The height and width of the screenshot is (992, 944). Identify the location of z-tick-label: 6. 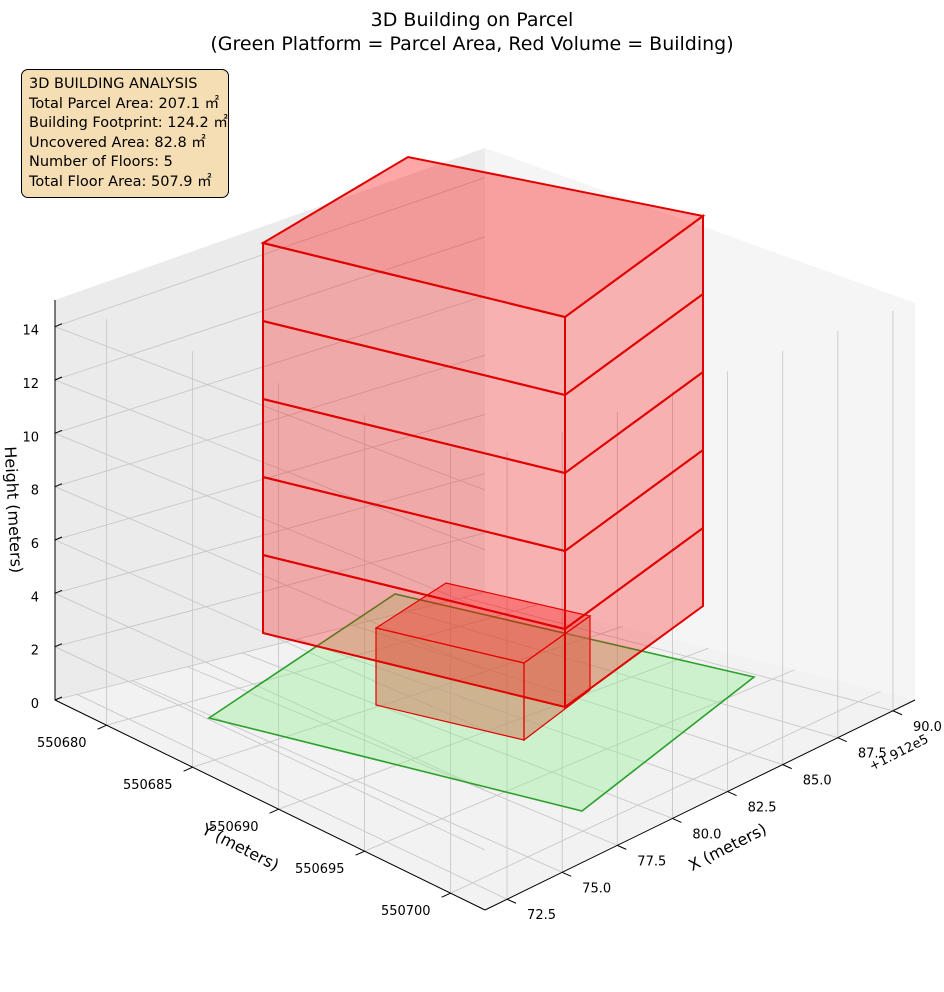
(35, 544).